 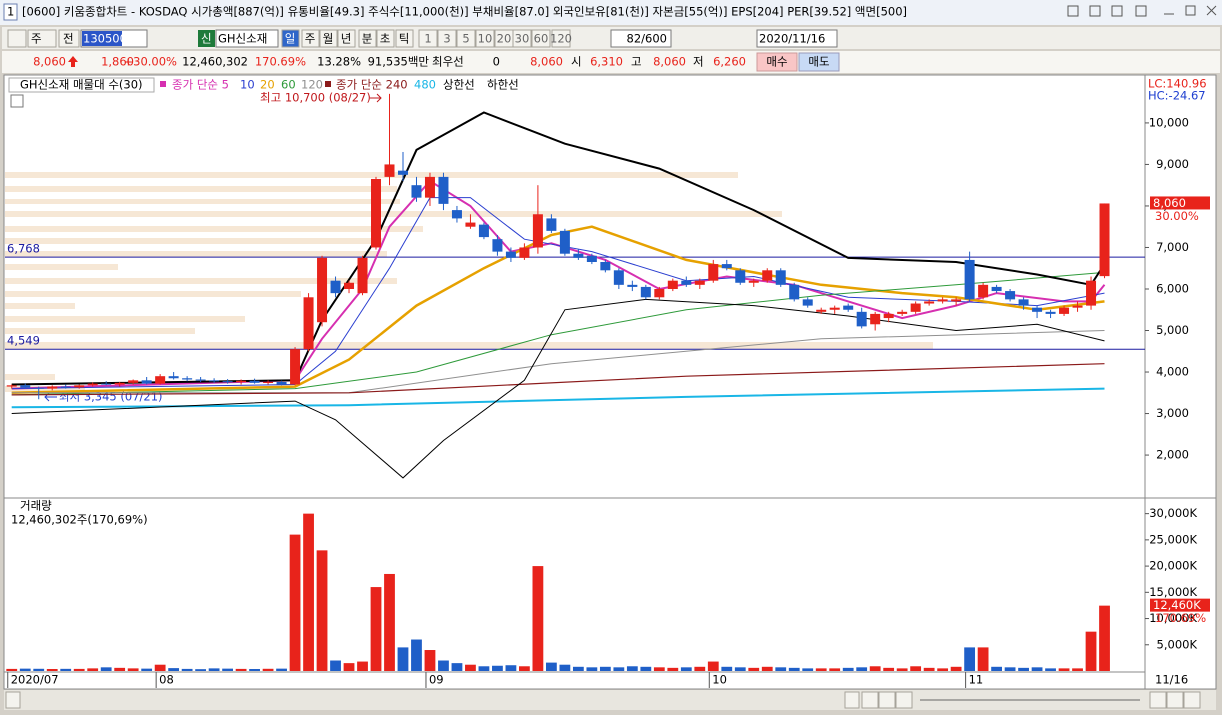 I want to click on scrollbar, so click(x=610, y=700).